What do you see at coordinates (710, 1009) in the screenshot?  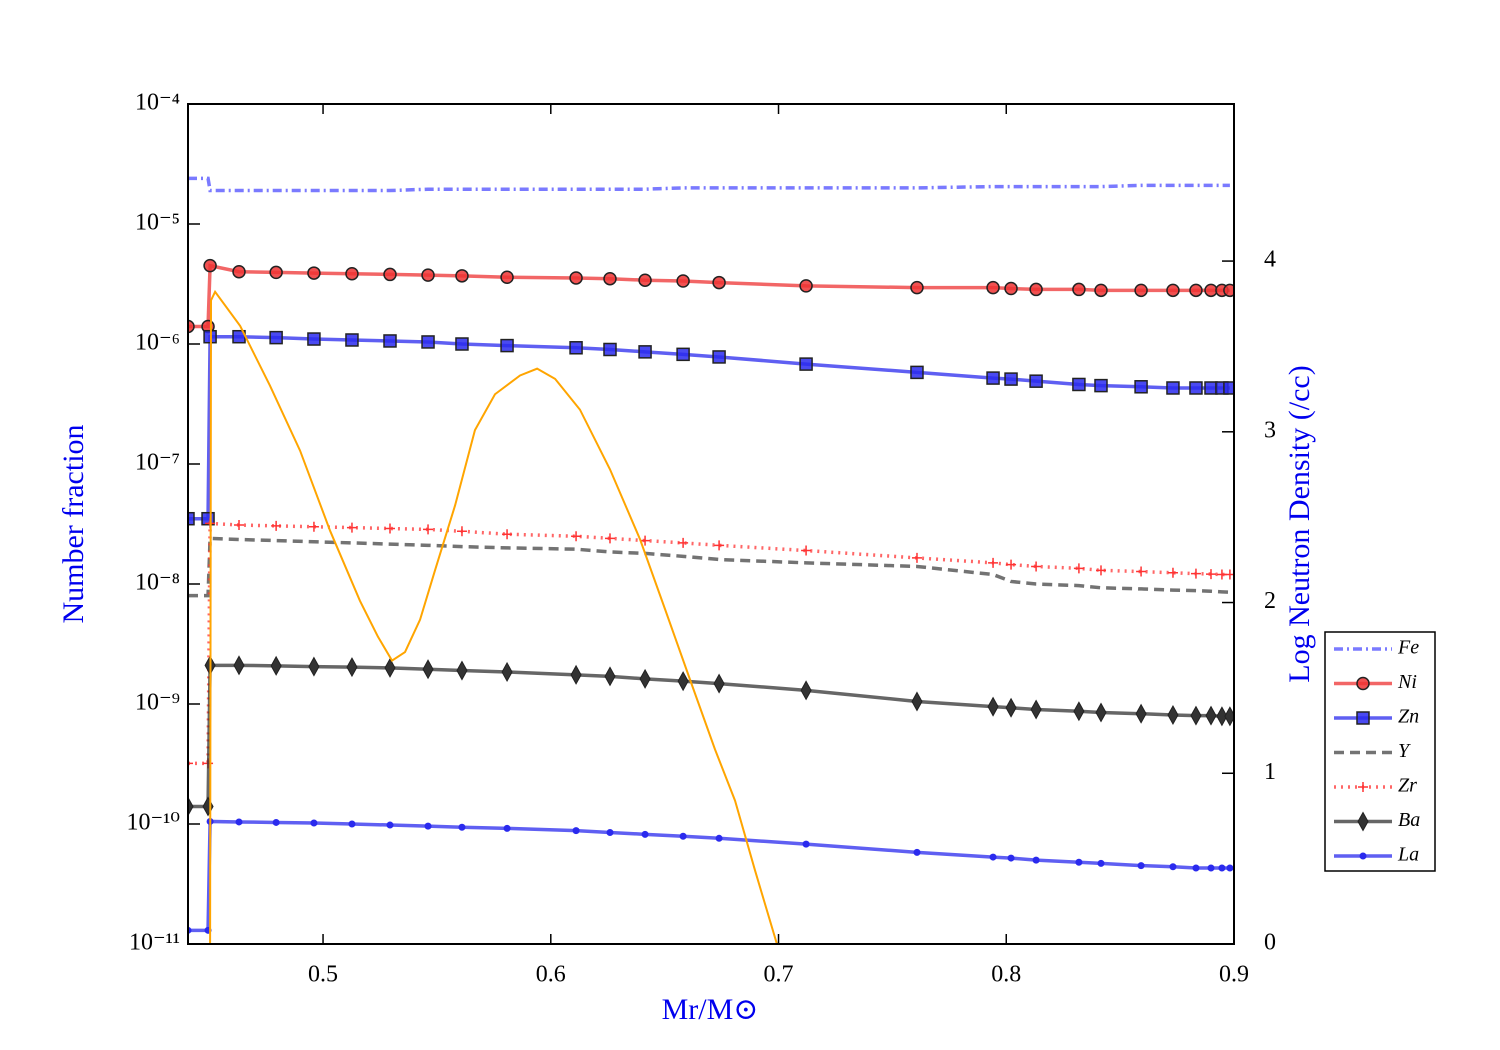 I see `x-axis-label: Mr/M⊙` at bounding box center [710, 1009].